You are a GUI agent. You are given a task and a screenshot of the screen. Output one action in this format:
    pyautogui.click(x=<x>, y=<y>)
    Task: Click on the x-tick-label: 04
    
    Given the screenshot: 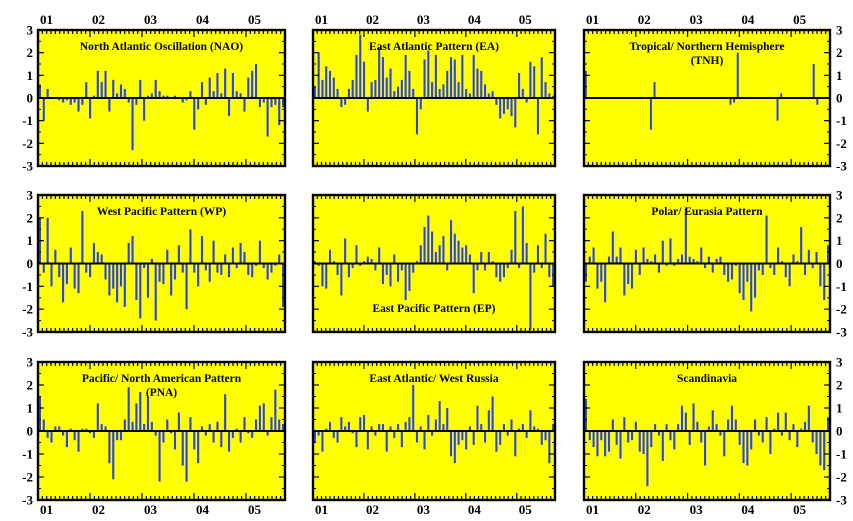 What is the action you would take?
    pyautogui.click(x=203, y=19)
    